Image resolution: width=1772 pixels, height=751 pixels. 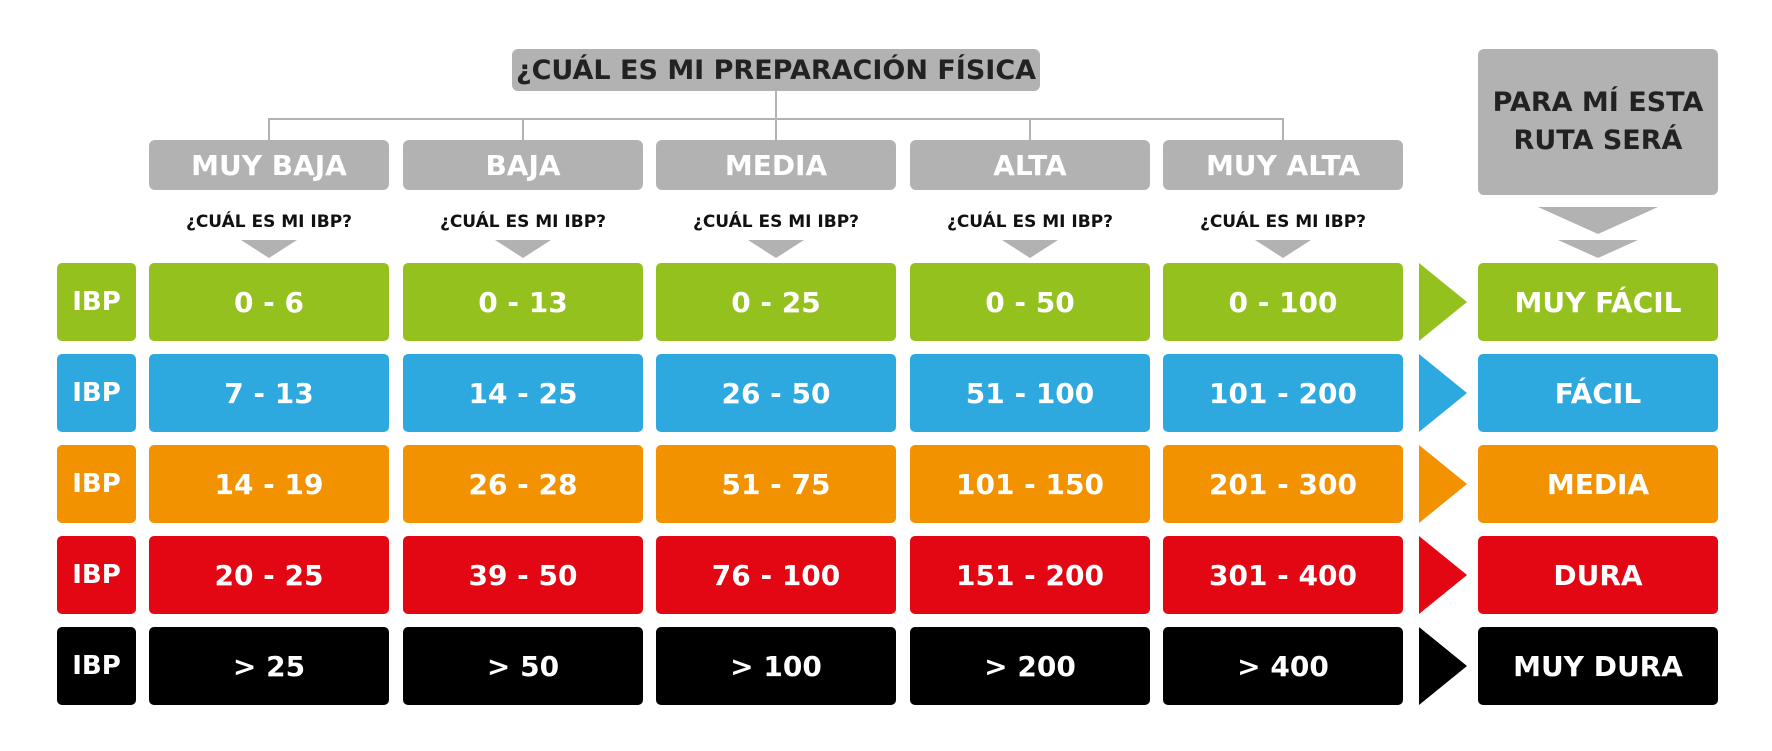 I want to click on ibp-range-cell: > 100, so click(x=776, y=666).